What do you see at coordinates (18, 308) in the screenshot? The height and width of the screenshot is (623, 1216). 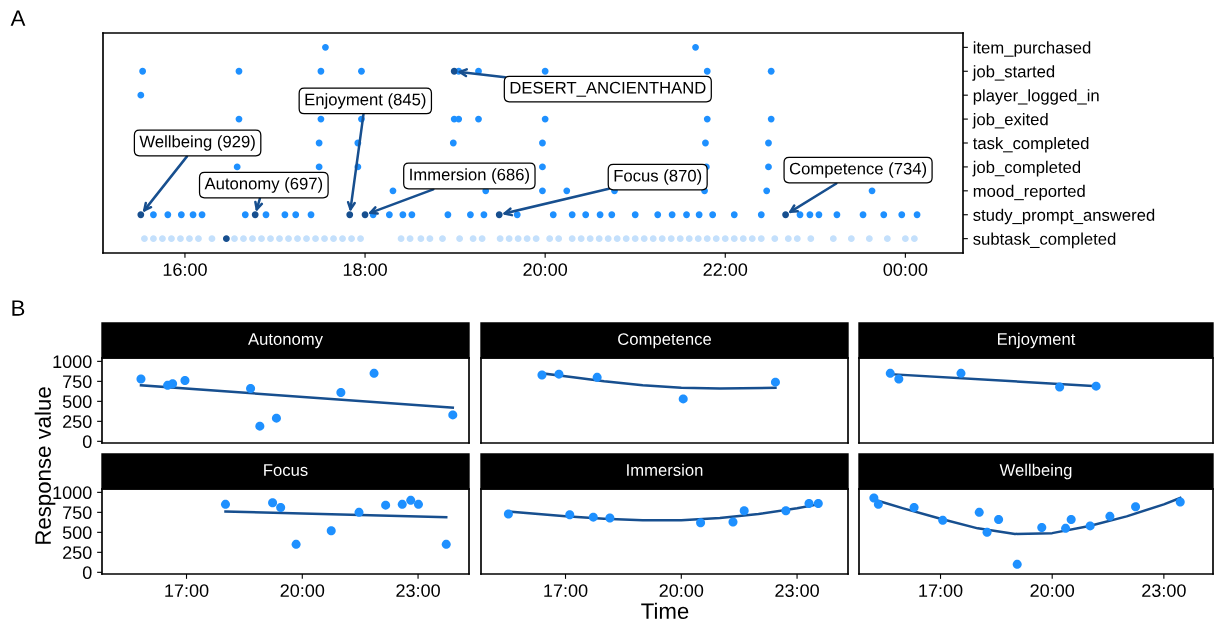 I see `text: B` at bounding box center [18, 308].